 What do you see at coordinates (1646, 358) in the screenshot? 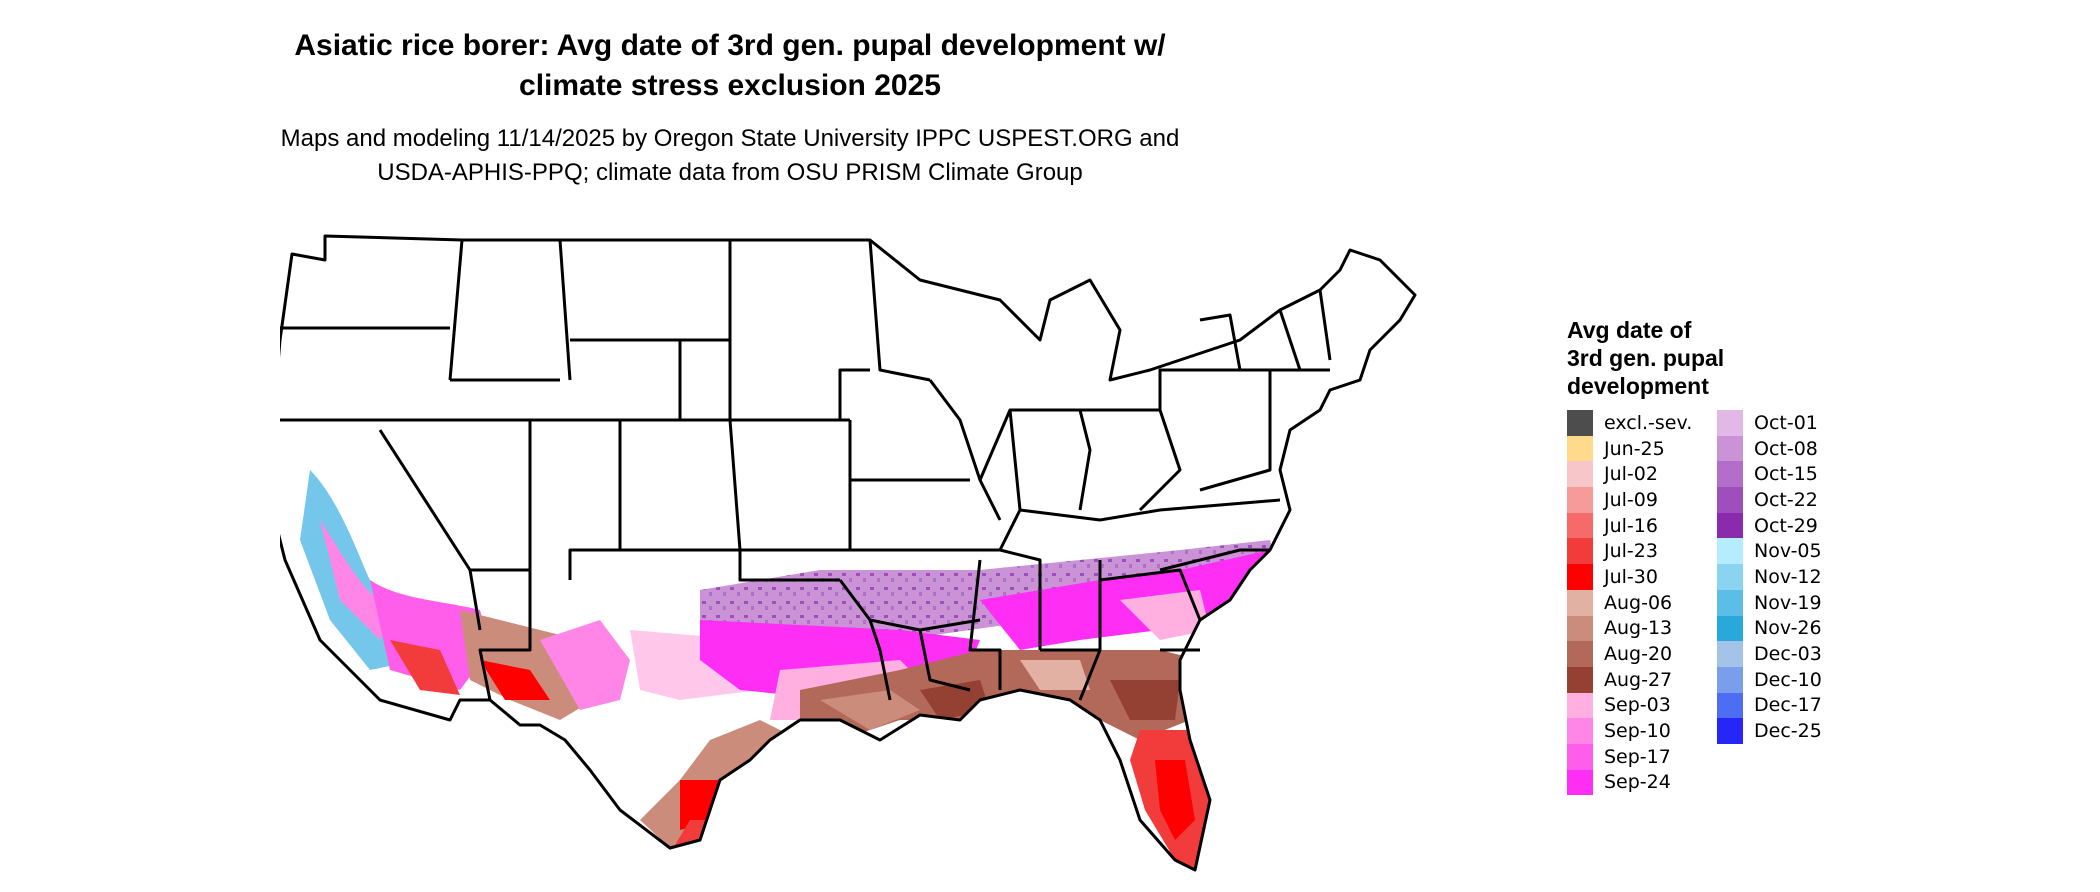
I see `legend-title-line-2: 3rd gen. pupal` at bounding box center [1646, 358].